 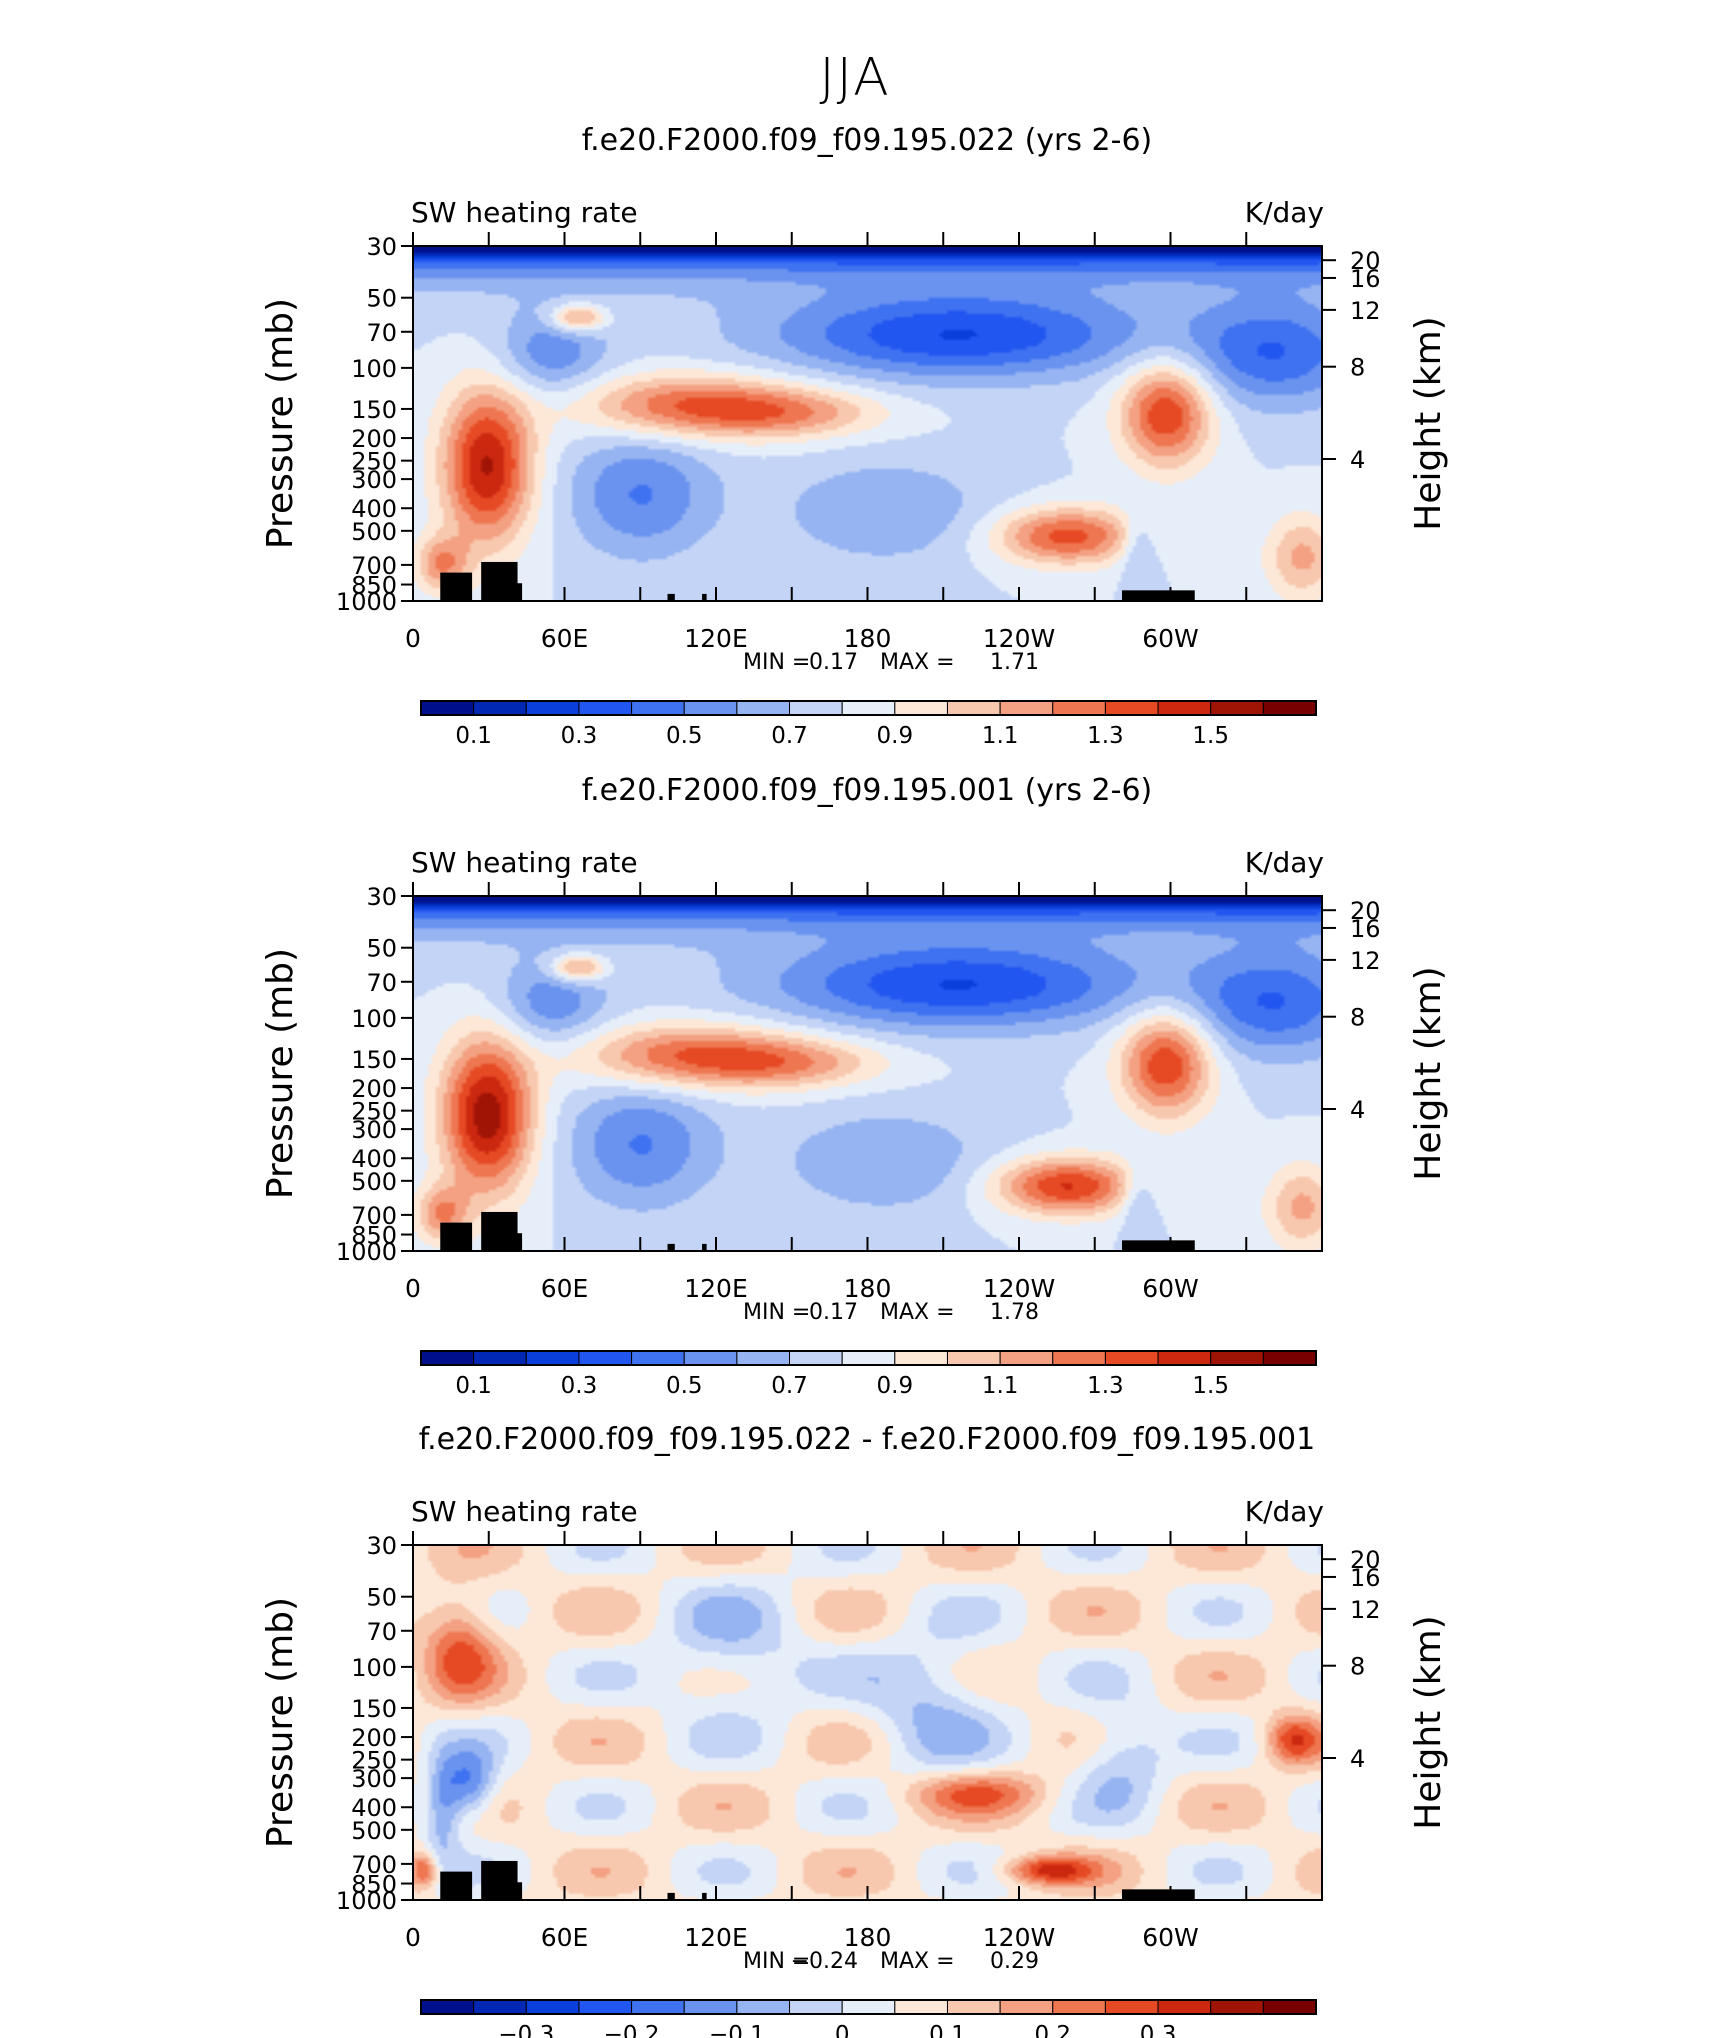 I want to click on y-tick-label: 1000, so click(x=366, y=1901).